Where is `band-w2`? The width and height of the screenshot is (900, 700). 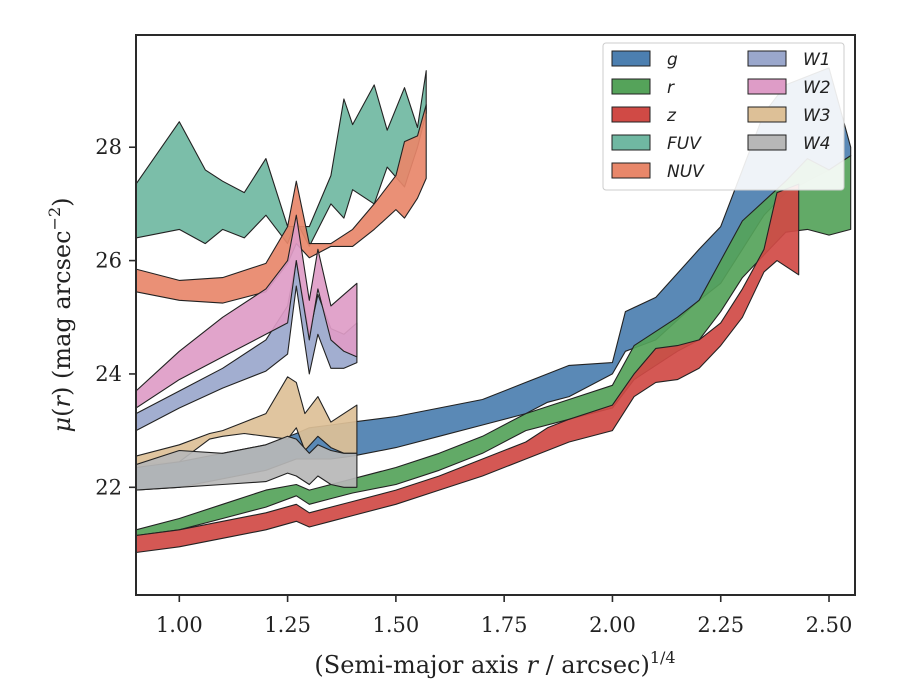 band-w2 is located at coordinates (247, 311).